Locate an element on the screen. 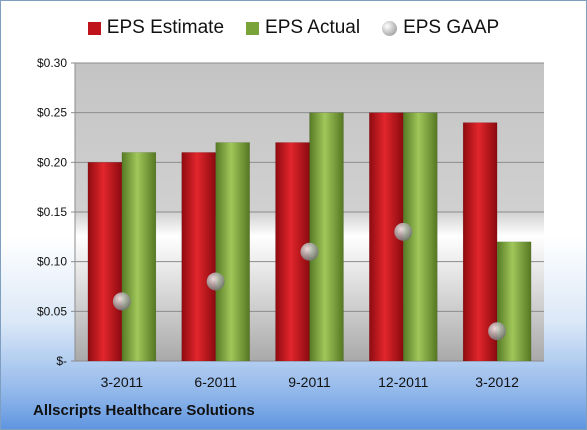  legend: EPS Estimate EPS Actual EPS GAAP is located at coordinates (293, 28).